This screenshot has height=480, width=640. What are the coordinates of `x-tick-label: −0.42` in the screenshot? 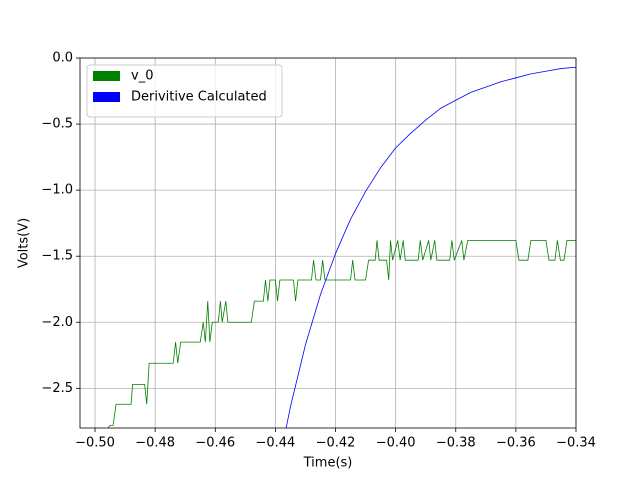 It's located at (336, 443).